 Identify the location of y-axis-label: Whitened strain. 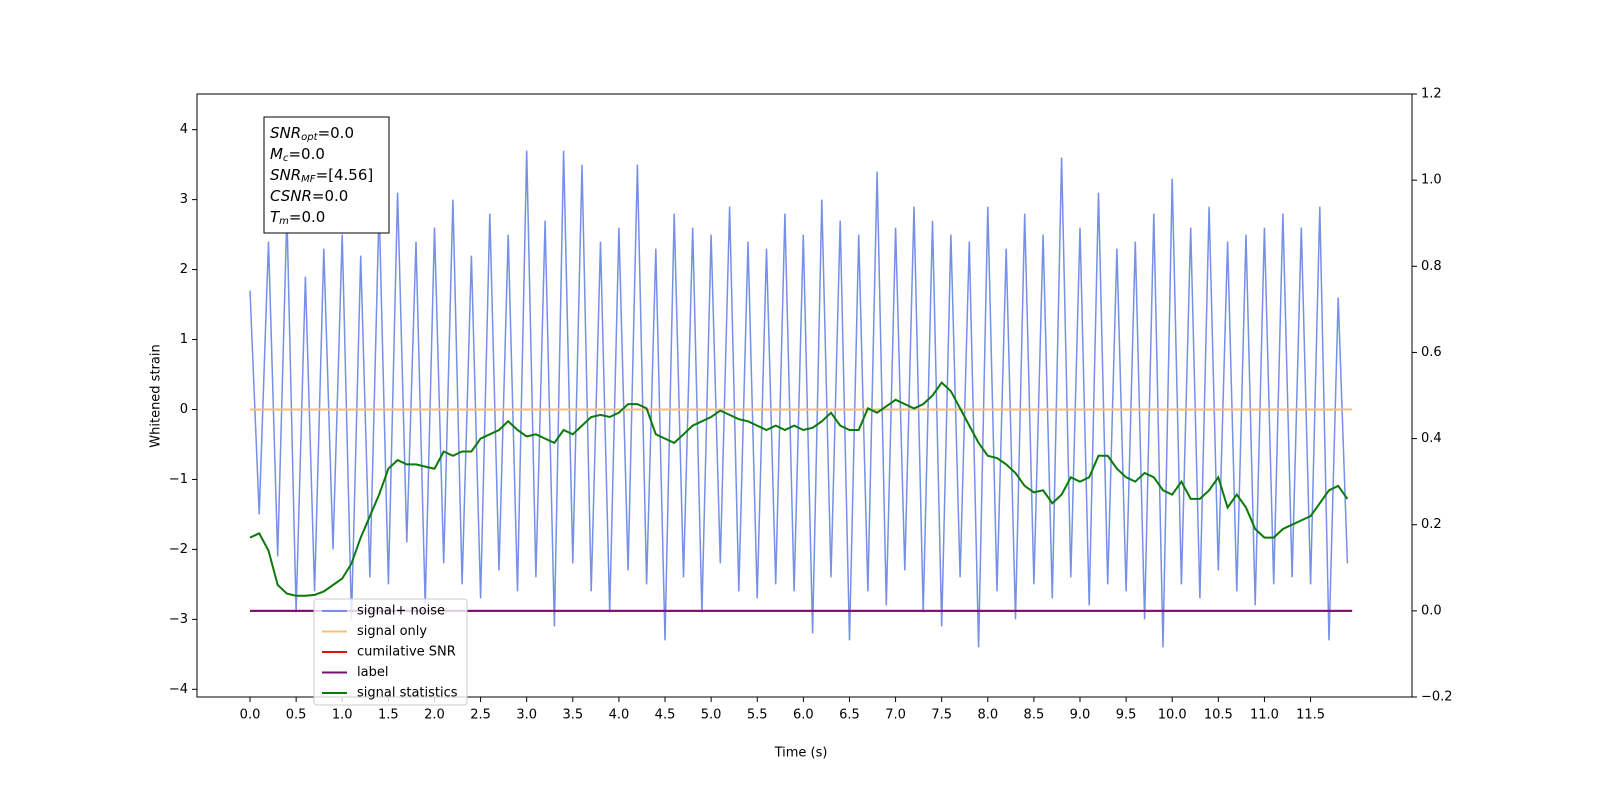
(156, 395).